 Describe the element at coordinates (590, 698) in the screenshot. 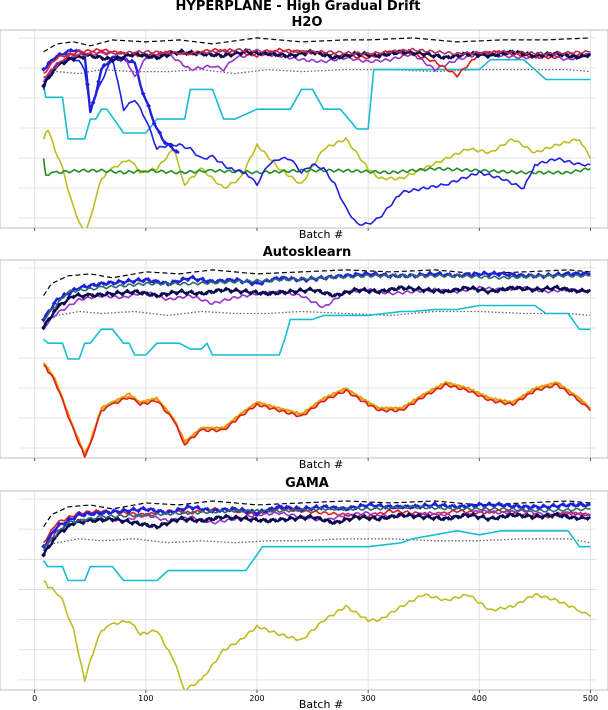

I see `x-tick-label: 500` at that location.